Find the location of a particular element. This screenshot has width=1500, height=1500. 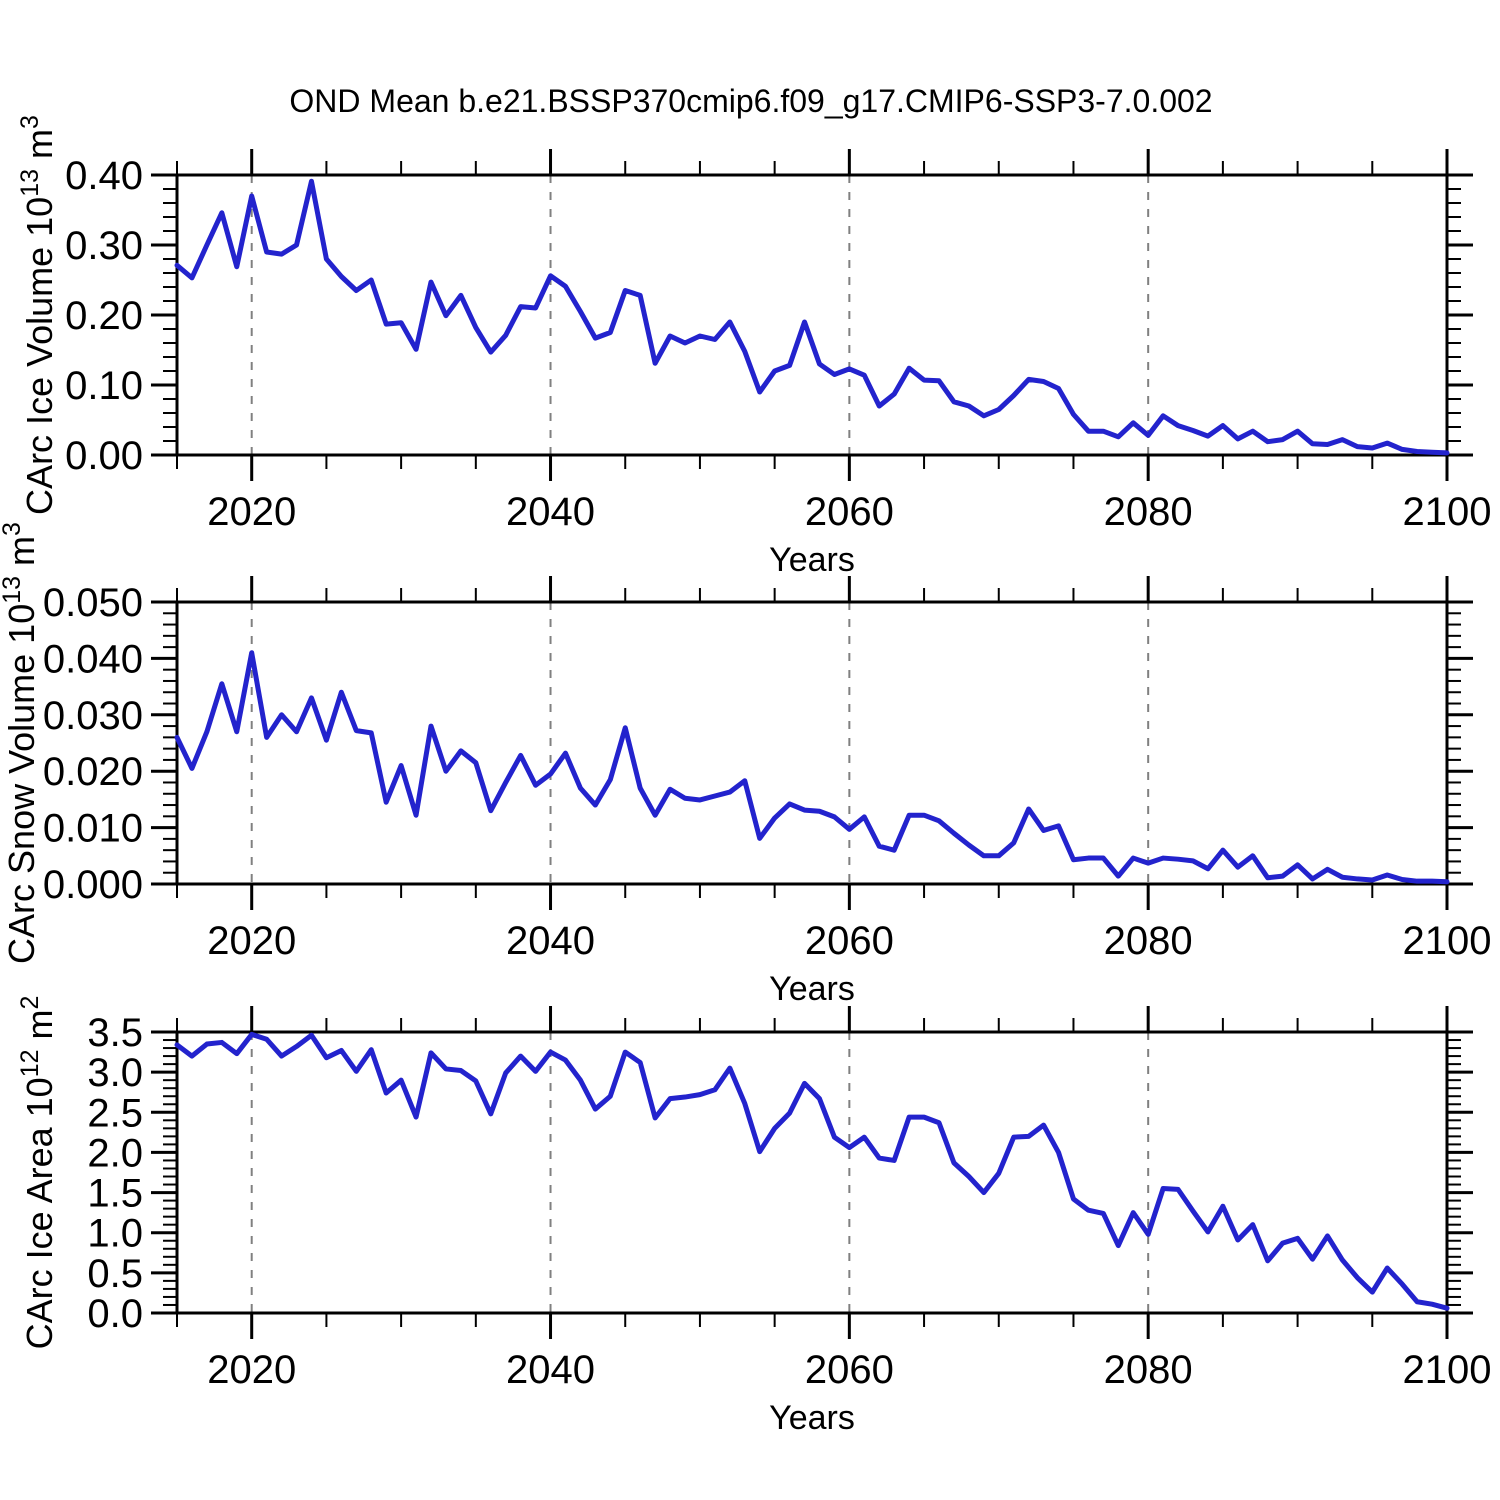

y-tick-label: 0.010 is located at coordinates (93, 829).